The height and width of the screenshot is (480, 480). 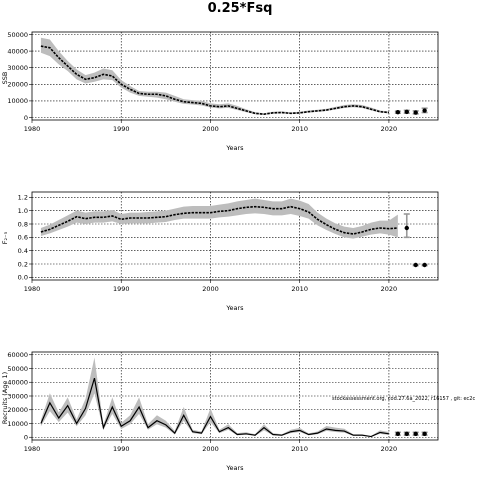 What do you see at coordinates (23, 224) in the screenshot?
I see `y-tick-label: 0.8` at bounding box center [23, 224].